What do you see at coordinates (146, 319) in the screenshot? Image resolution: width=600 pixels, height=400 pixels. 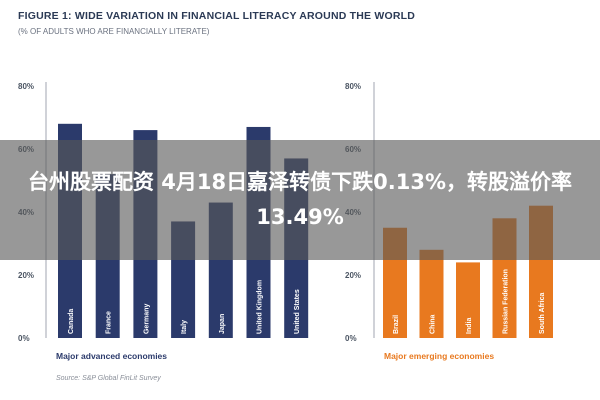 I see `bar-label: Germany` at bounding box center [146, 319].